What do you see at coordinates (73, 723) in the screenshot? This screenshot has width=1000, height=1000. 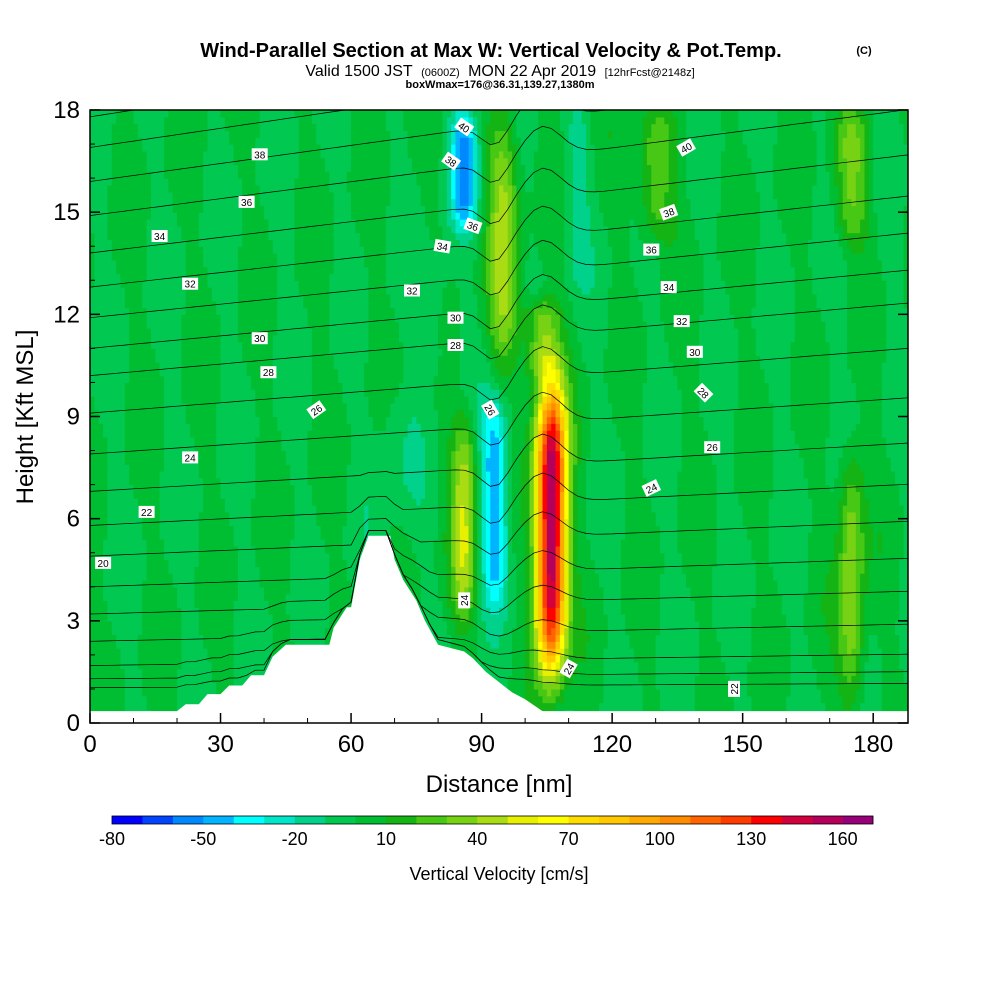 I see `y-tick-label: 0` at bounding box center [73, 723].